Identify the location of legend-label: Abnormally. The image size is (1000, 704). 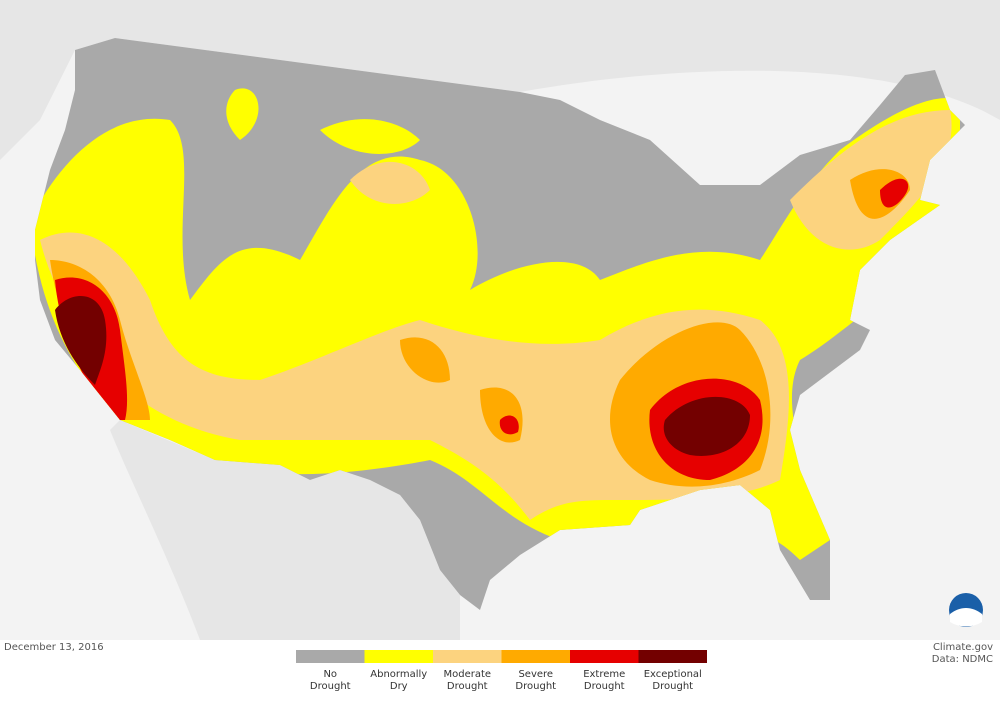
(398, 674).